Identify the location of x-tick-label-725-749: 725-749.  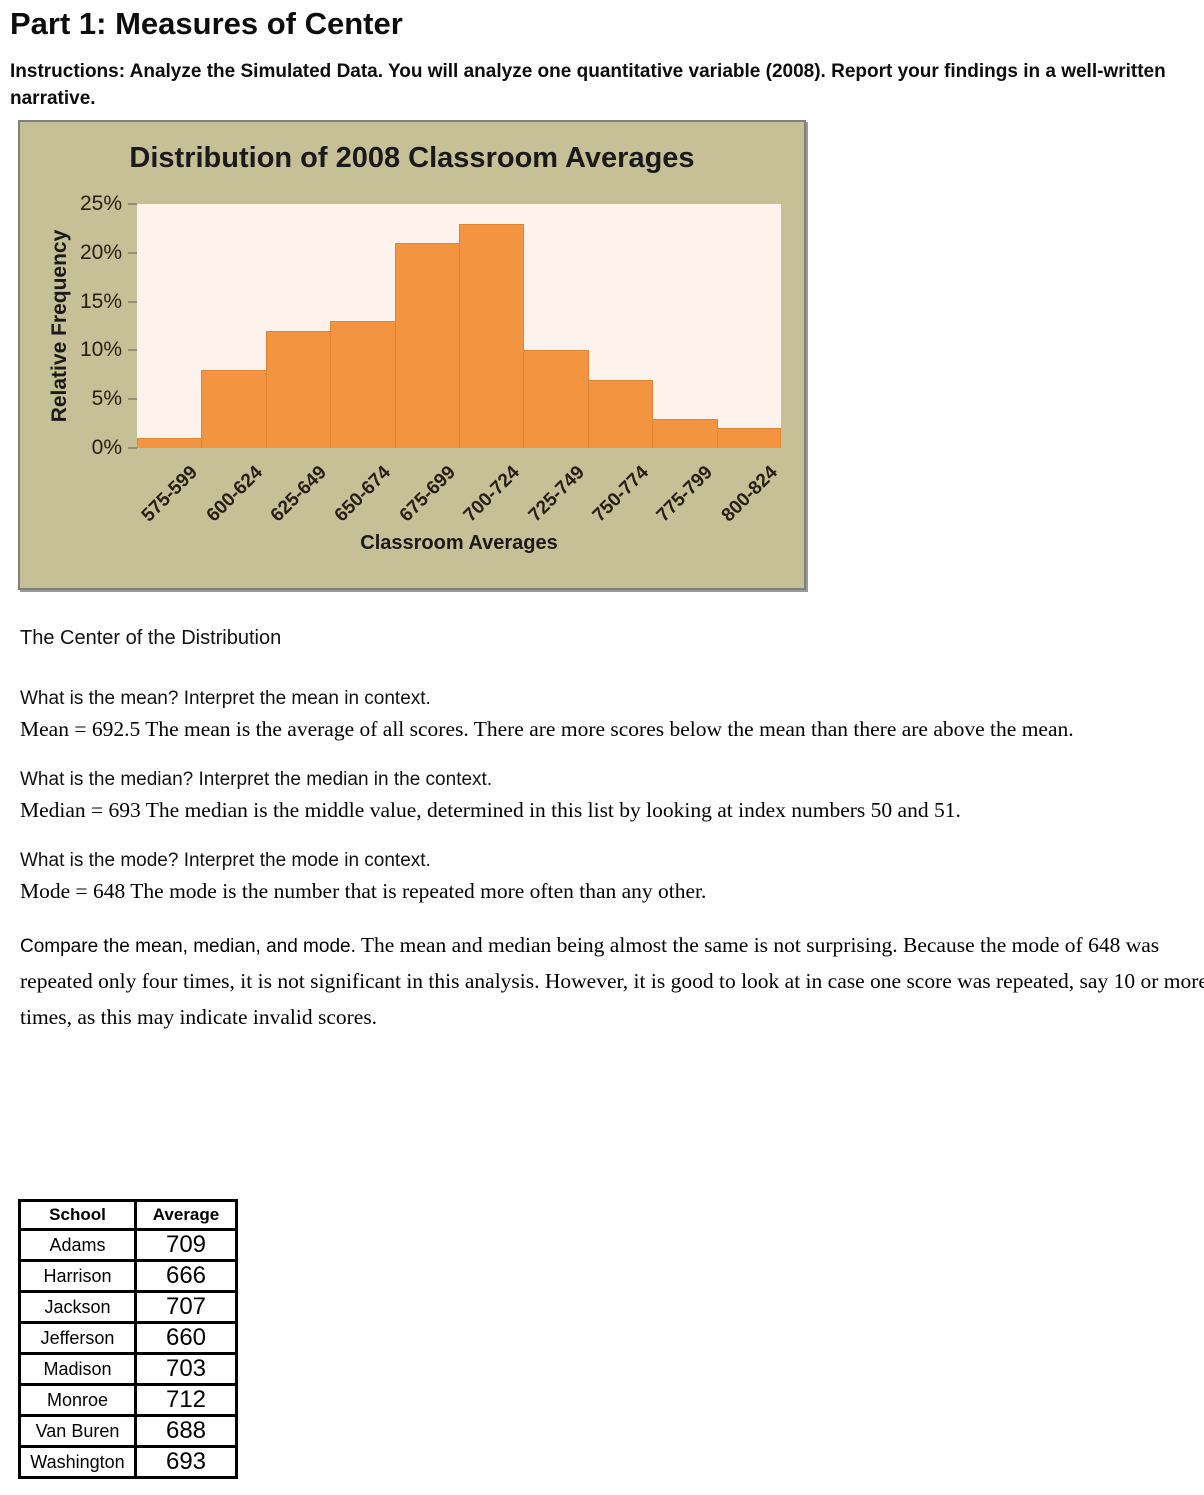
(556, 494).